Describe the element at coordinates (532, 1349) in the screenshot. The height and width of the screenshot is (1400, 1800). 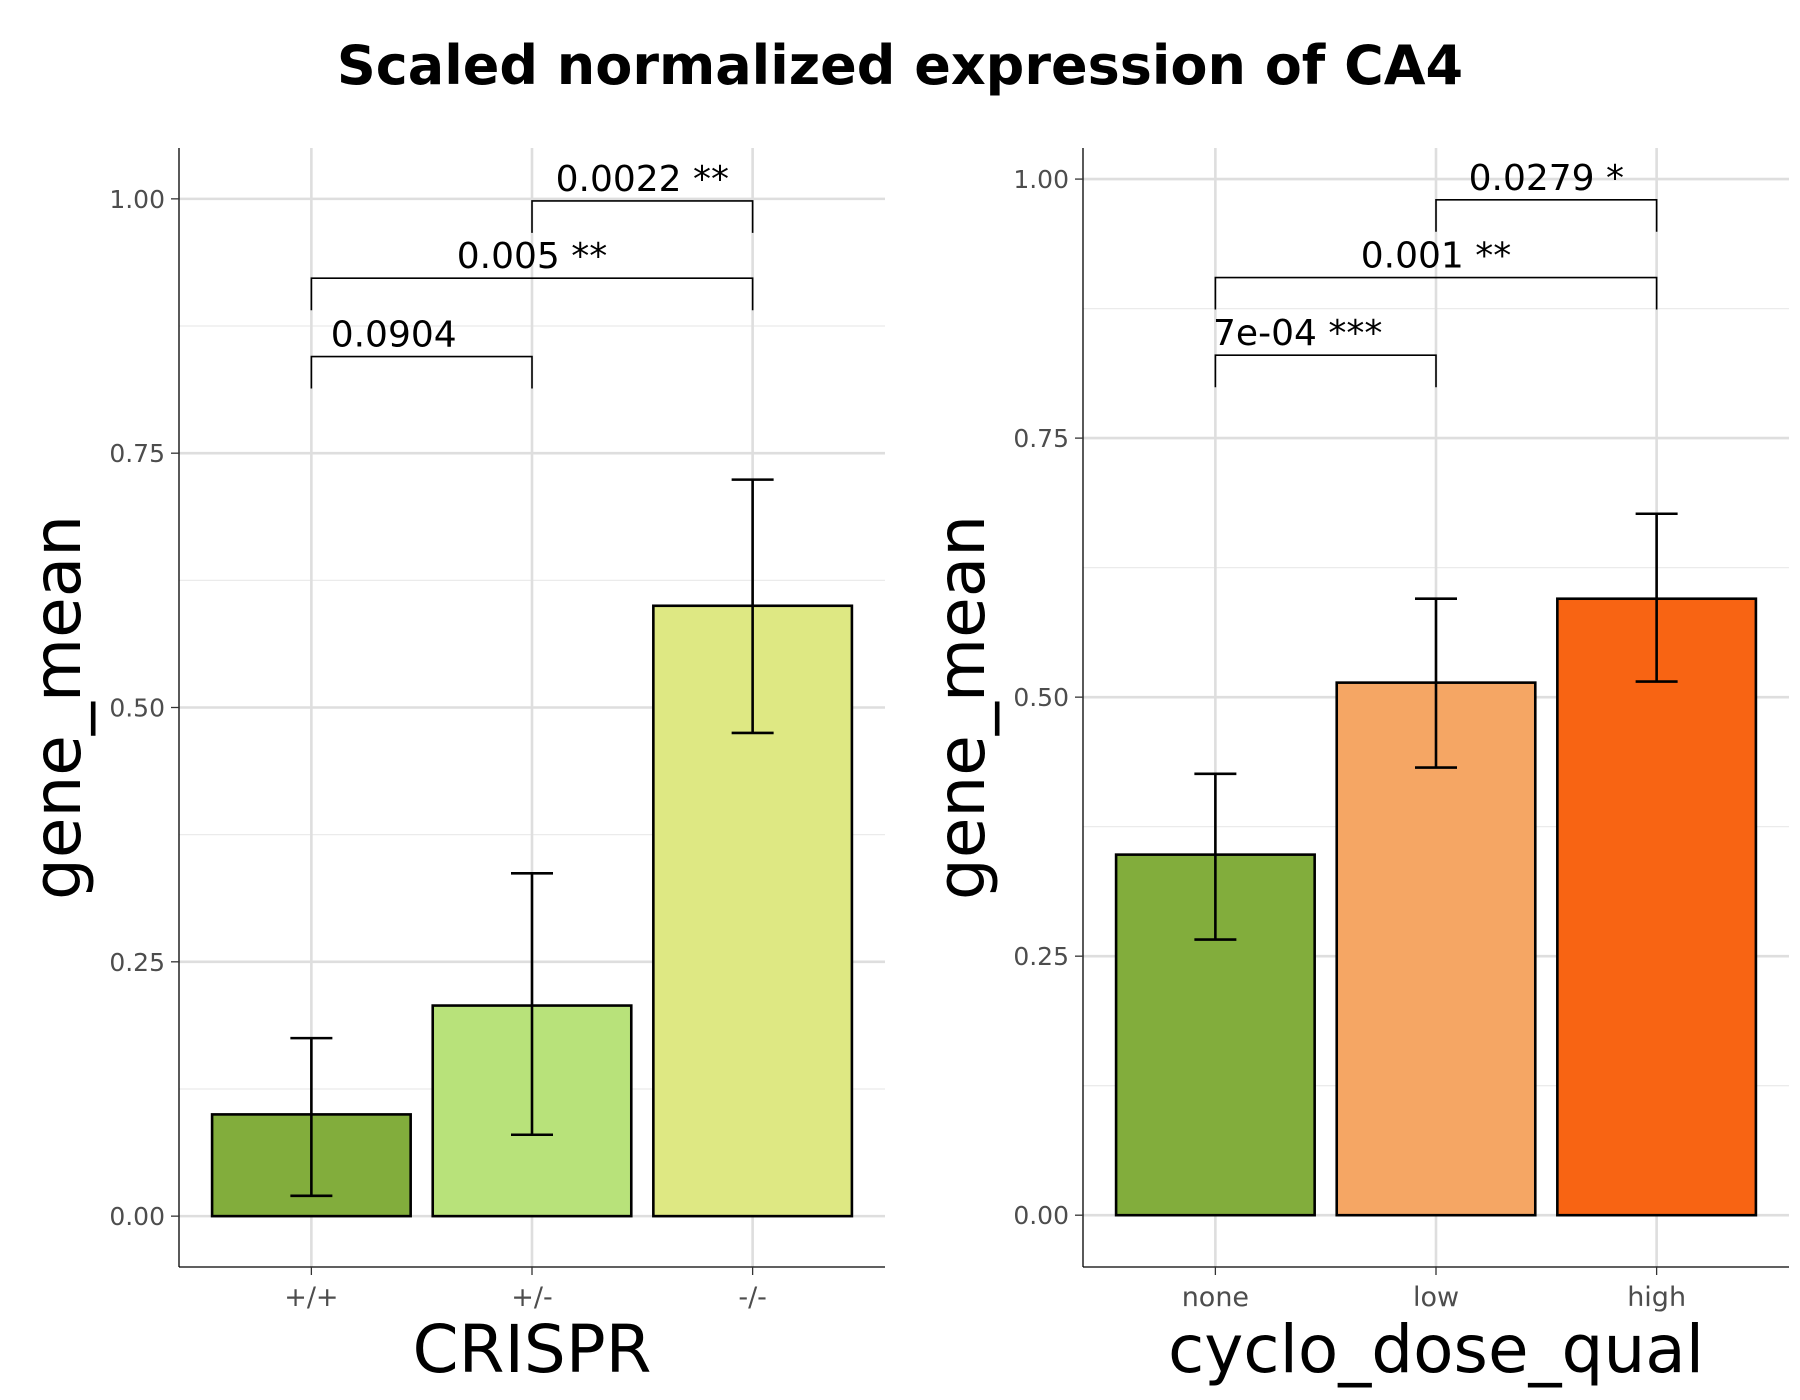
I see `x-axis-title: CRISPR` at that location.